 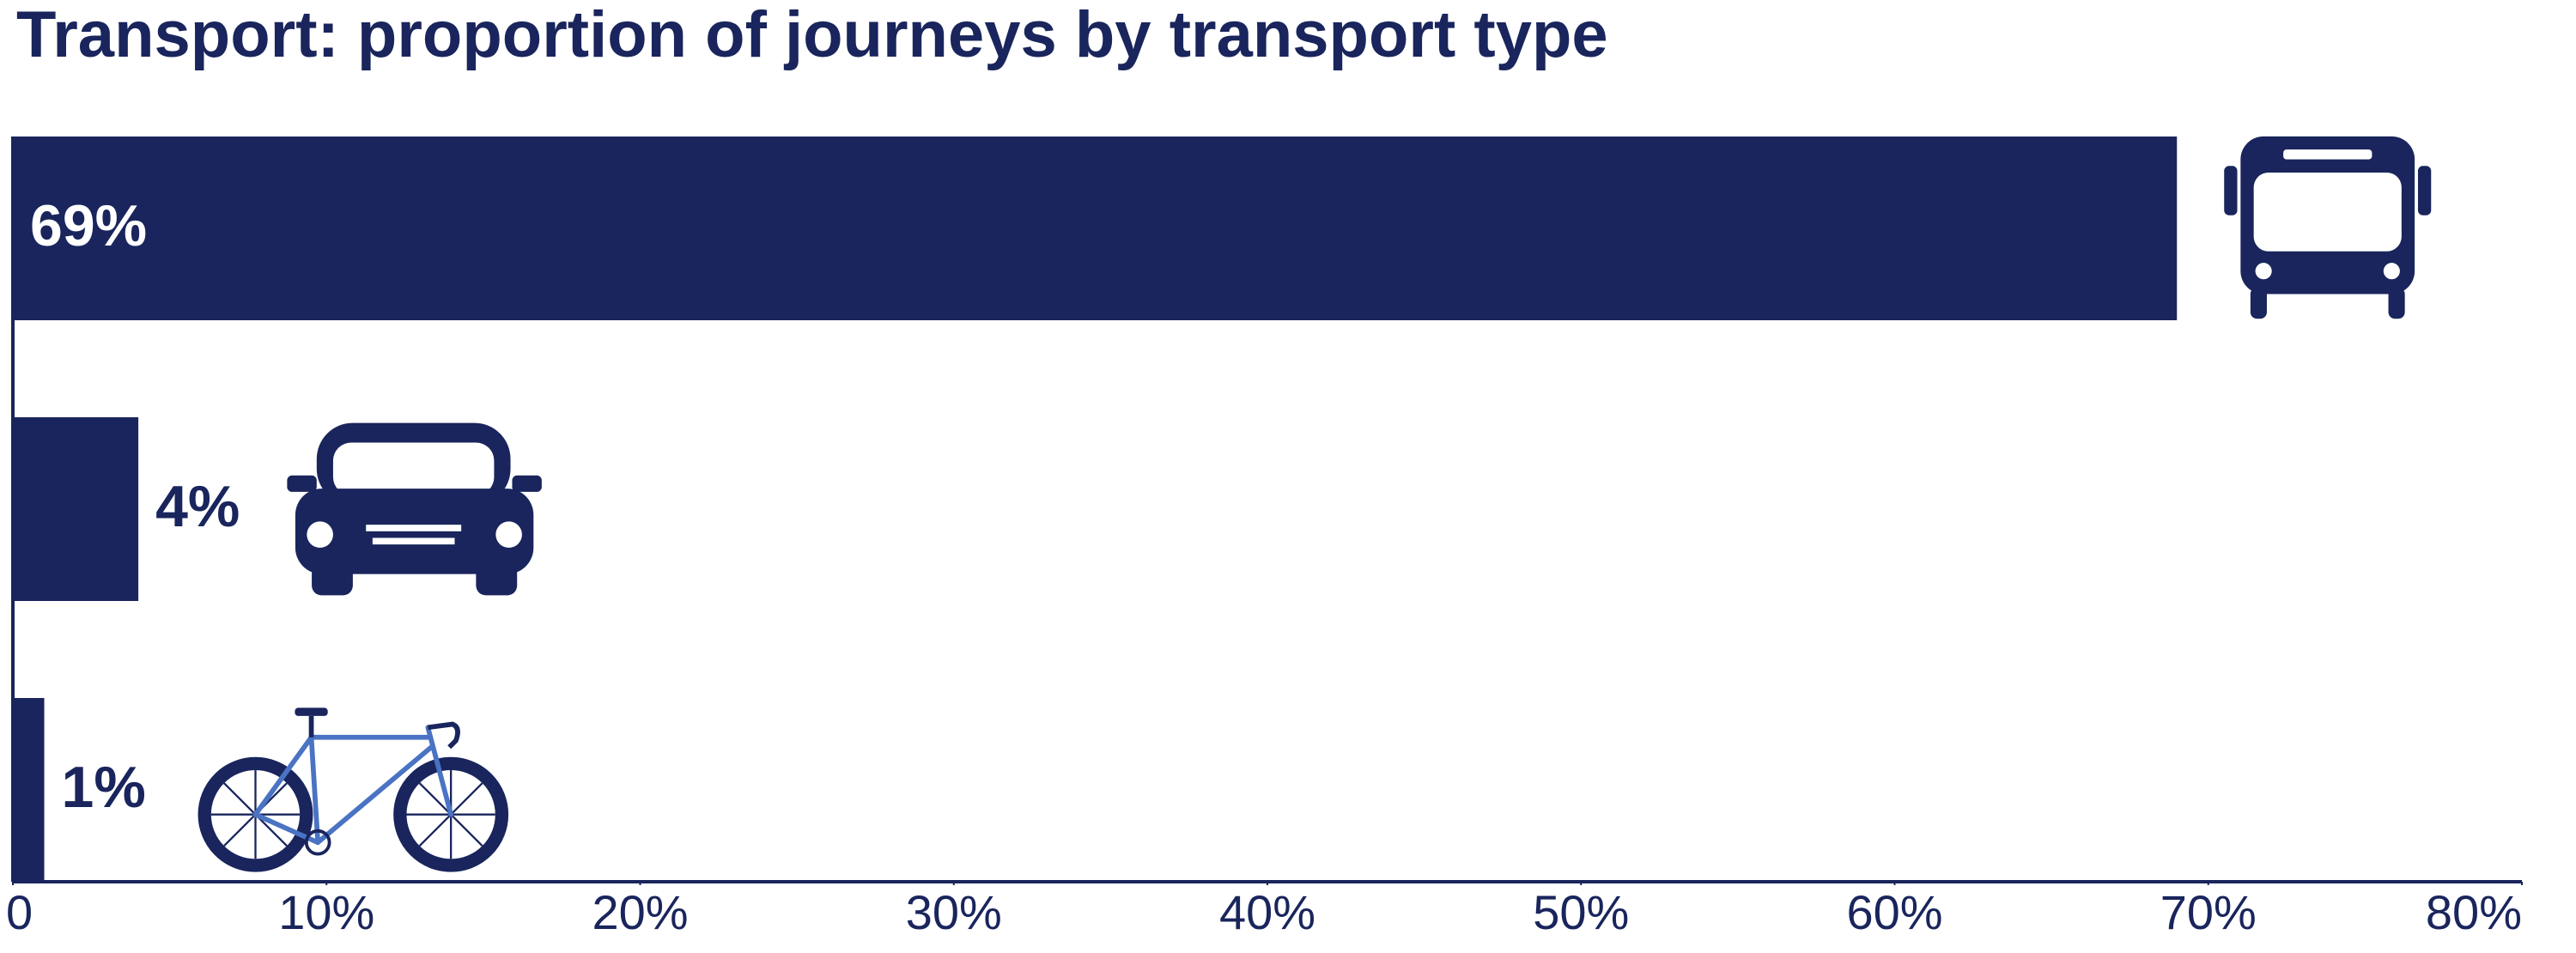 What do you see at coordinates (88, 225) in the screenshot?
I see `value-label: 69%` at bounding box center [88, 225].